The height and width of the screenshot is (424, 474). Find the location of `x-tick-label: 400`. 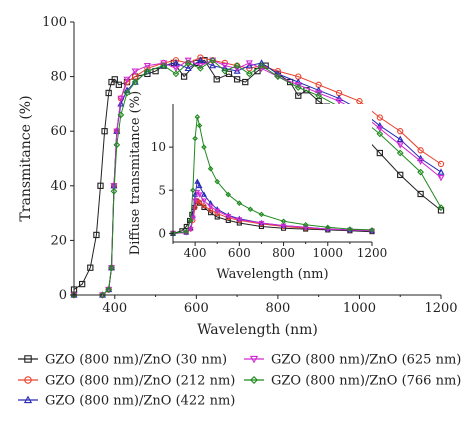

x-tick-label: 400 is located at coordinates (114, 308).